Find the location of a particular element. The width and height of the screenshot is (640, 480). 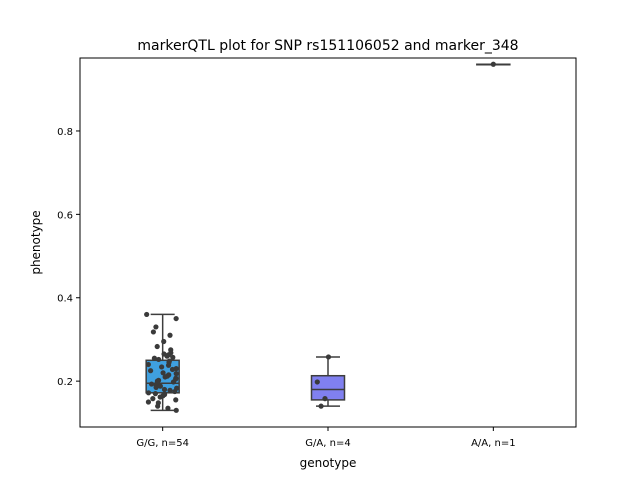

x-tick-label: G/G, n=54 is located at coordinates (162, 443).